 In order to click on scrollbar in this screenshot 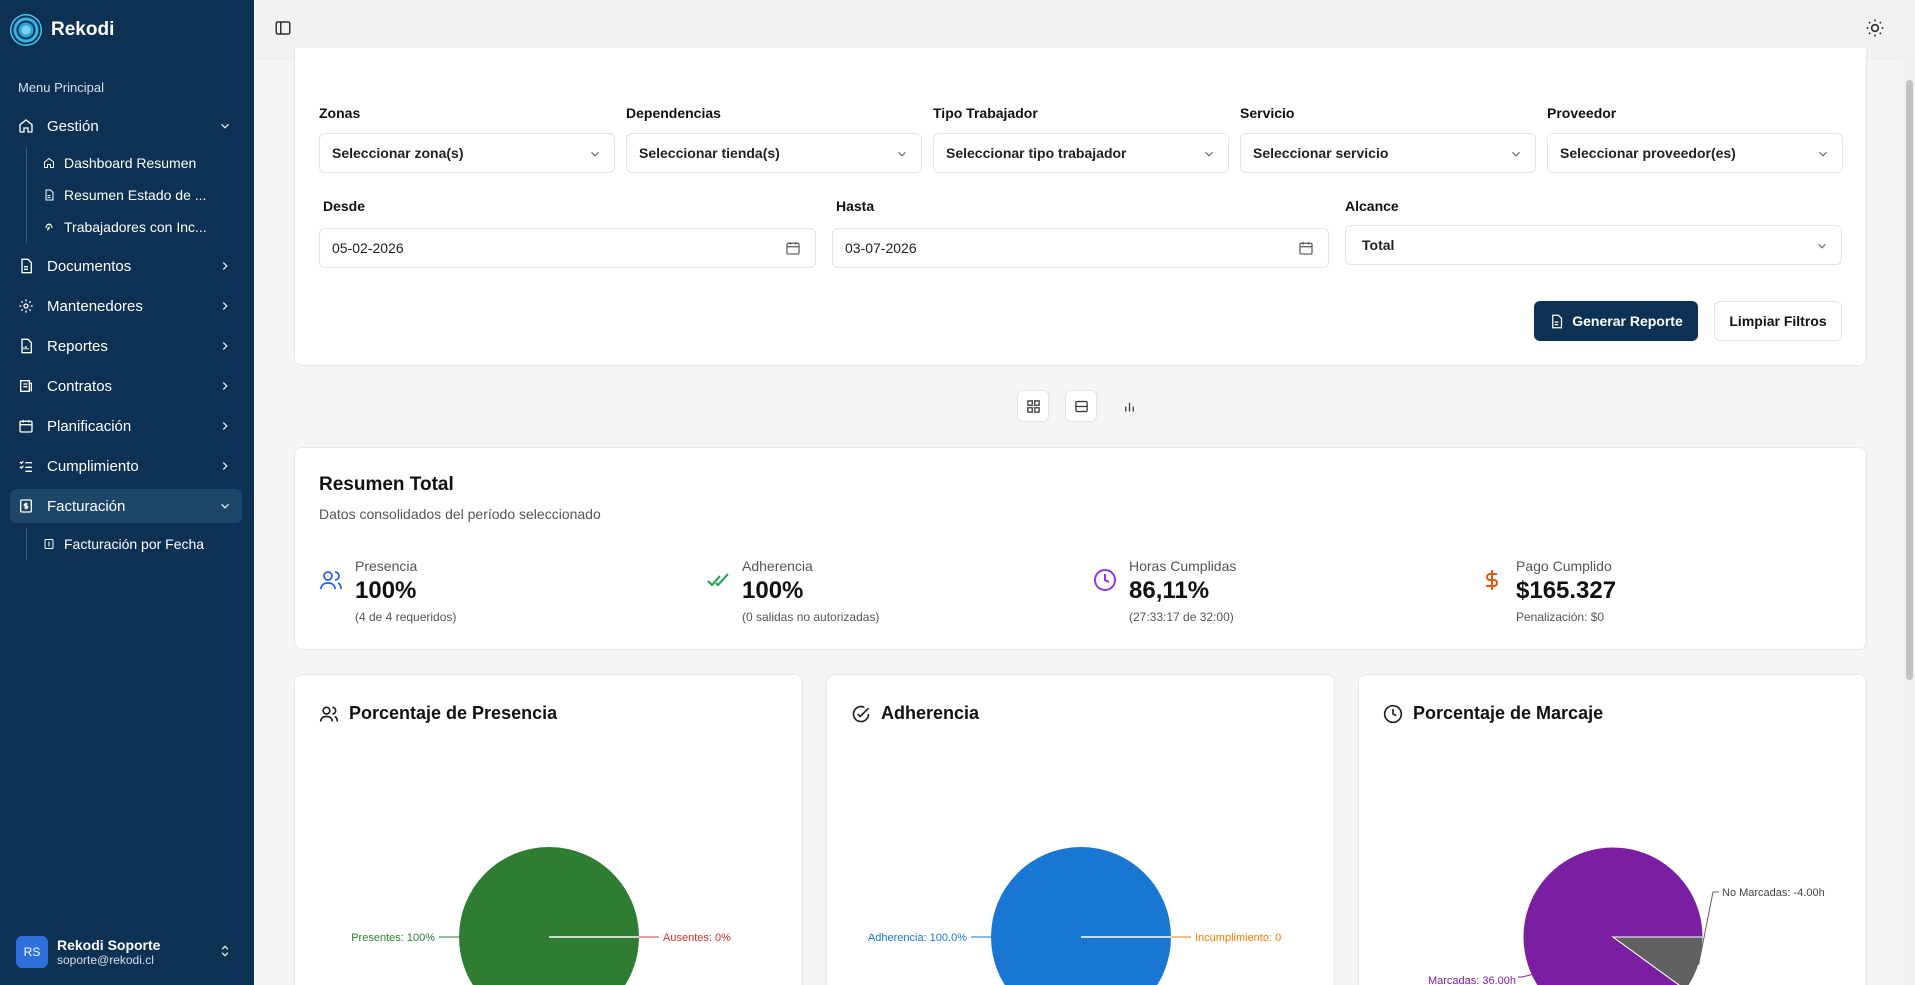, I will do `click(1909, 522)`.